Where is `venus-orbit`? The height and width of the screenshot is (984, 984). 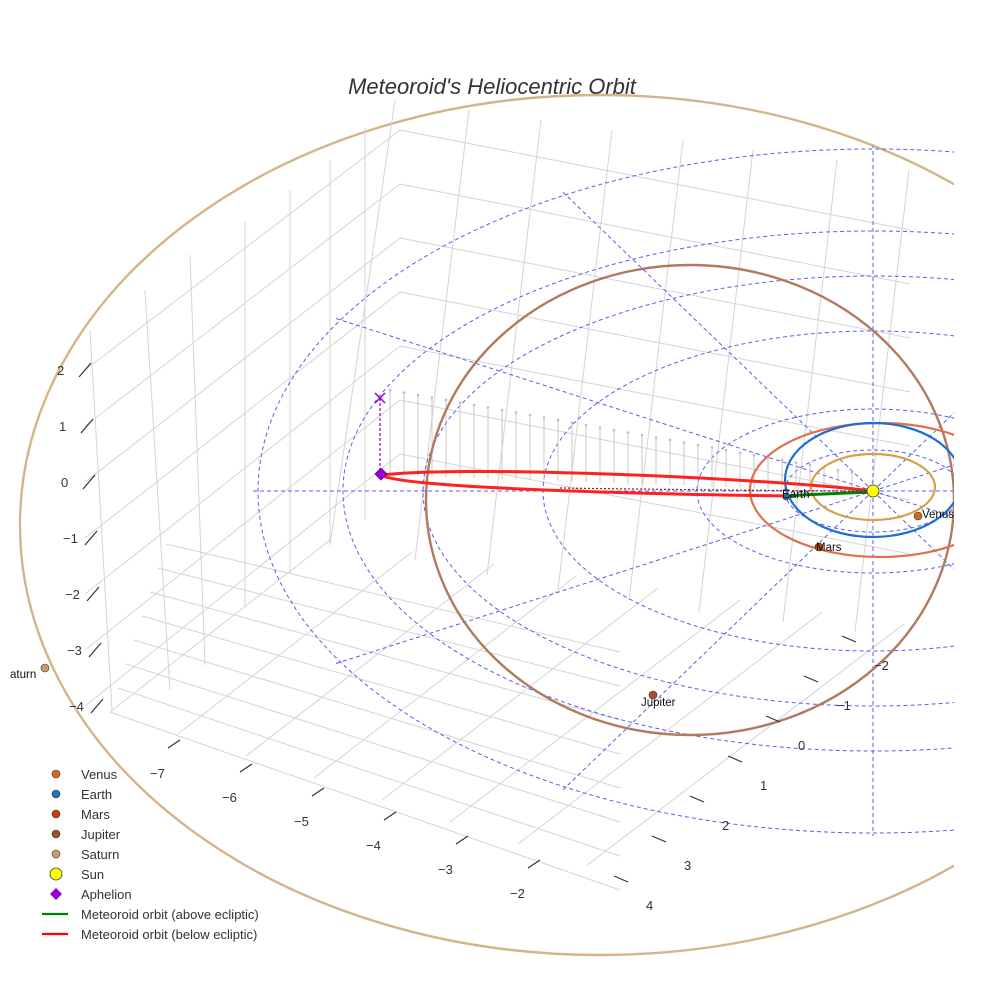
venus-orbit is located at coordinates (873, 487).